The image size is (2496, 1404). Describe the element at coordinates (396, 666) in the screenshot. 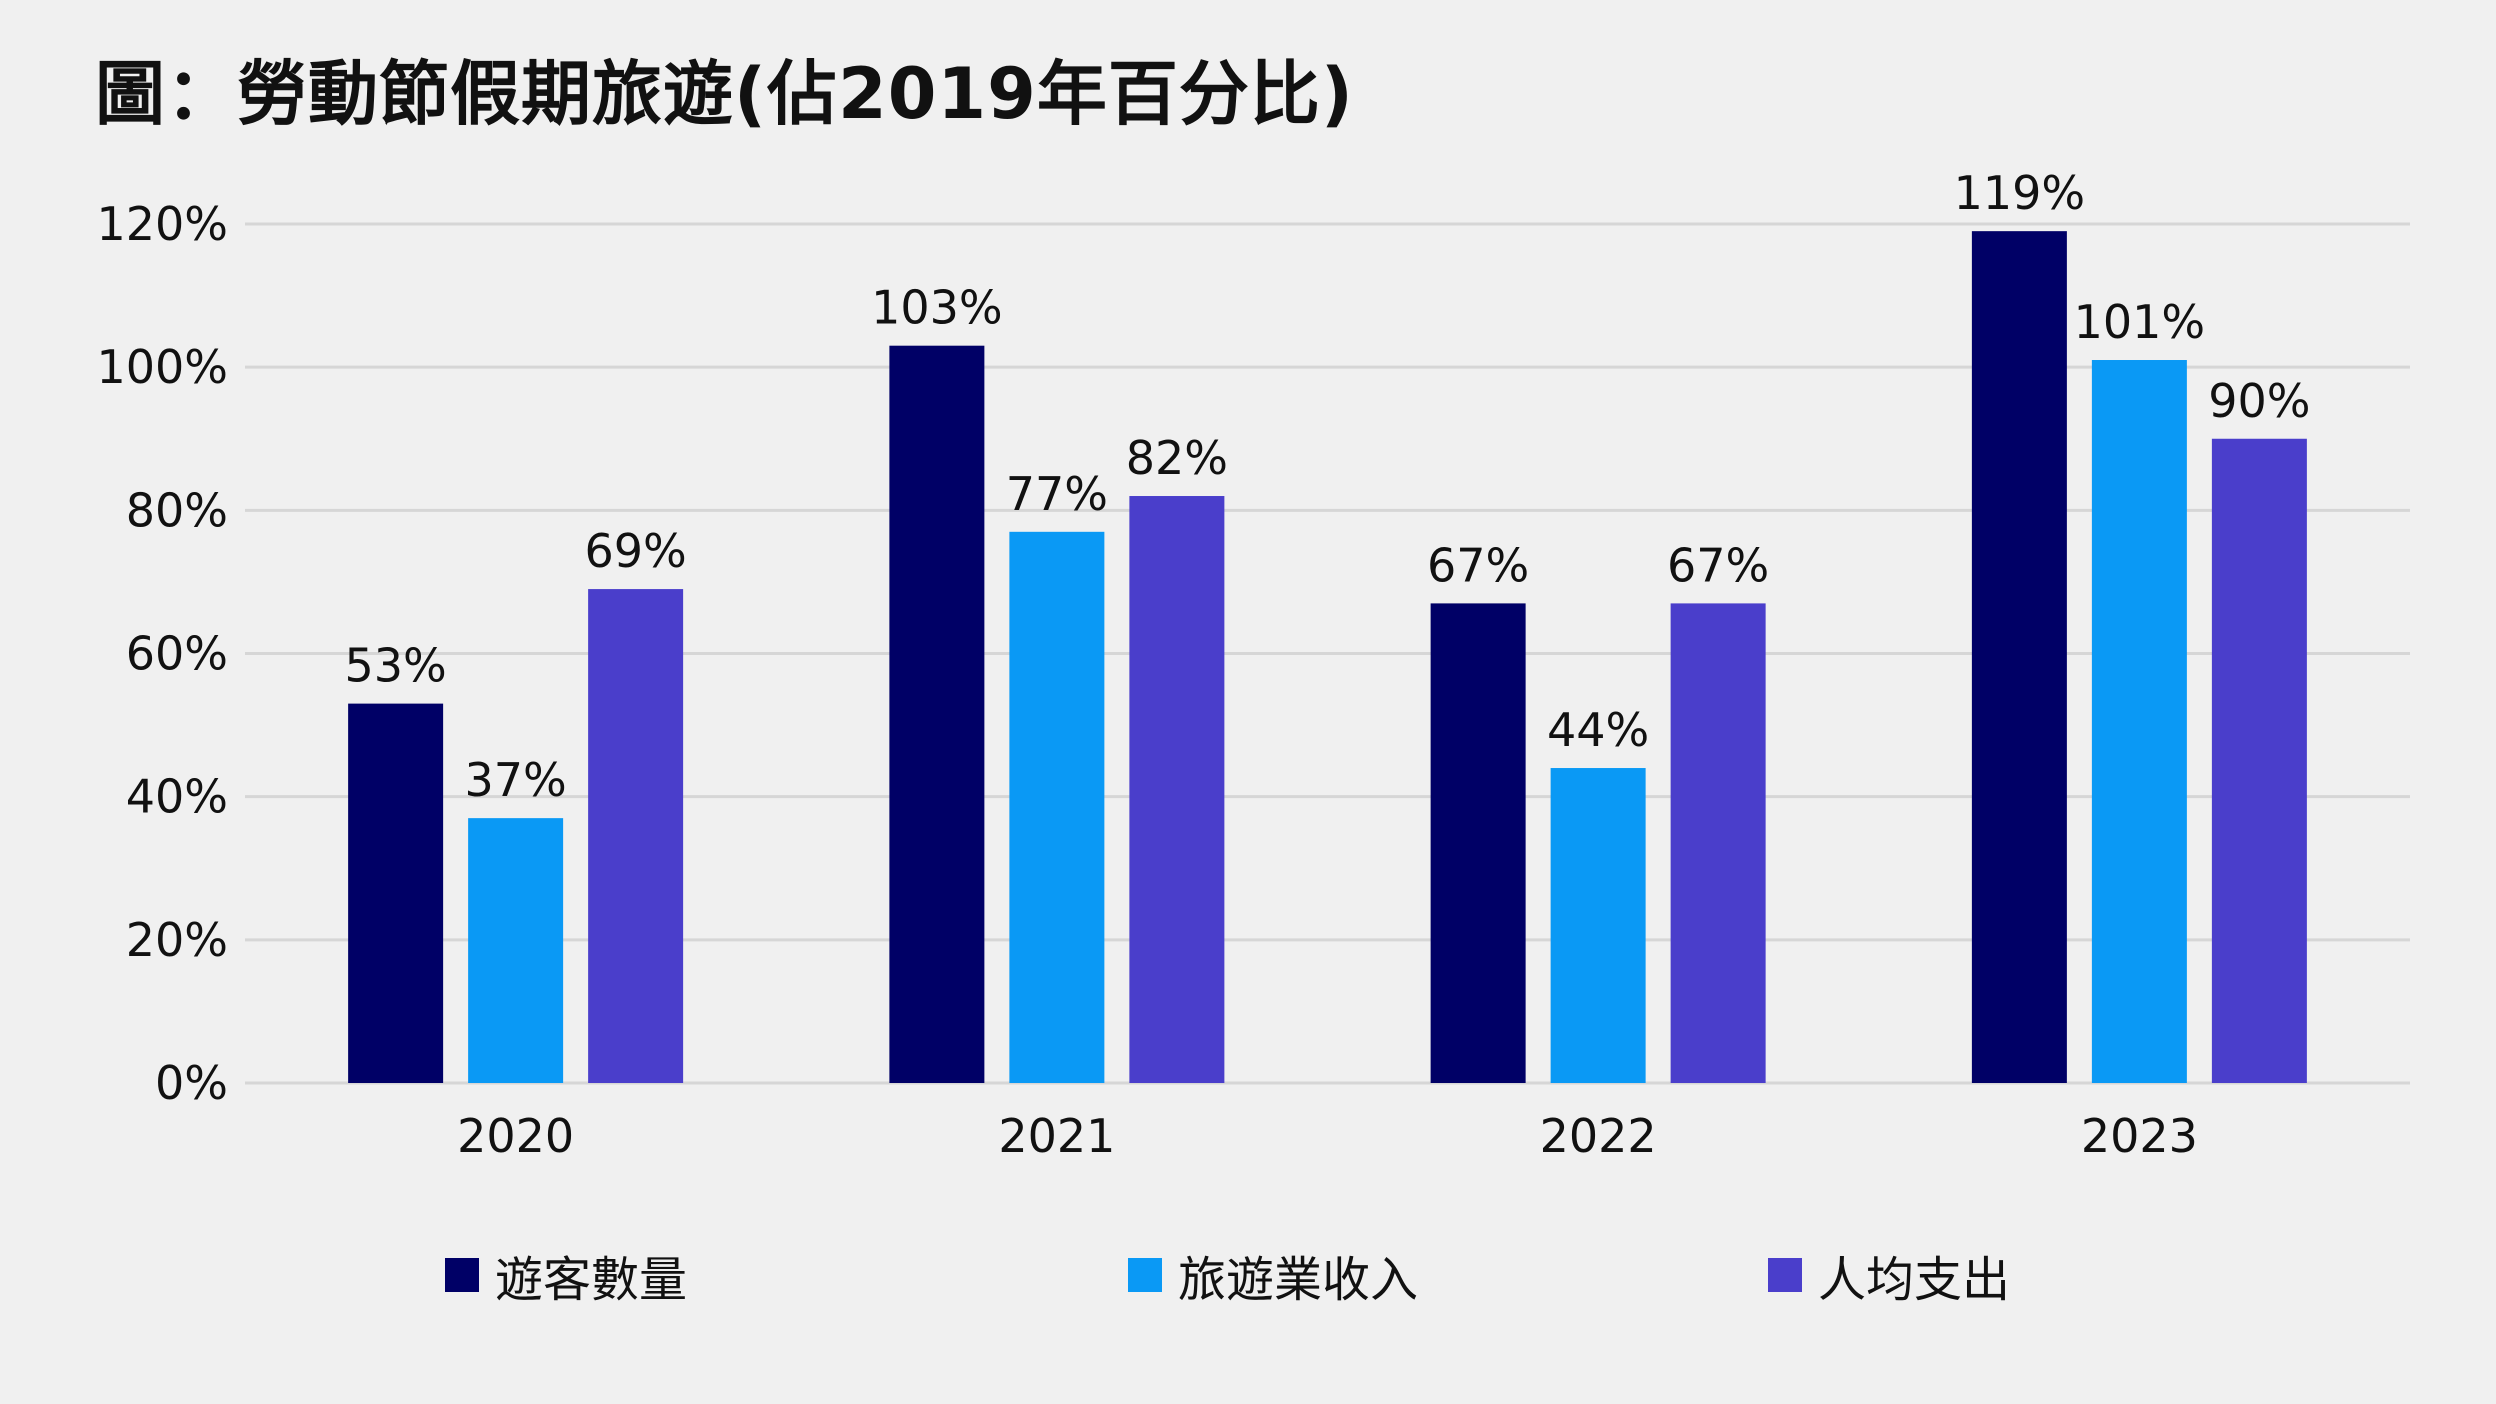

I see `data-label: 53%` at that location.